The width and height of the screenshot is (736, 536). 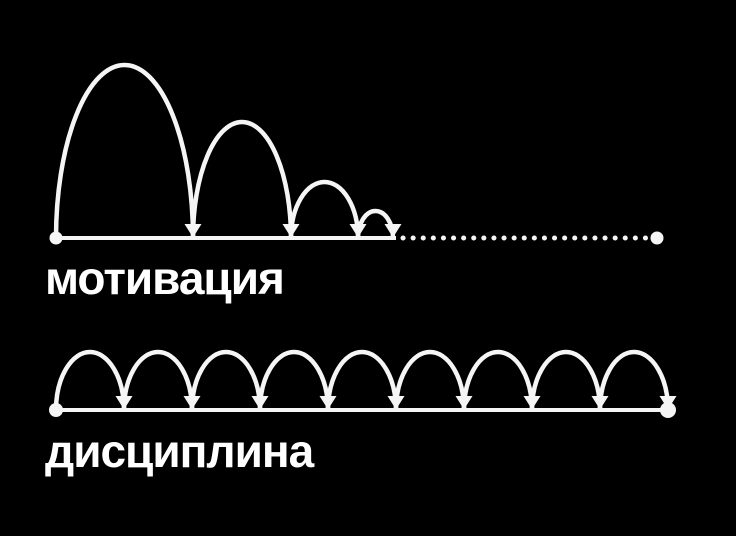 I want to click on discipline-diagram, so click(x=363, y=383).